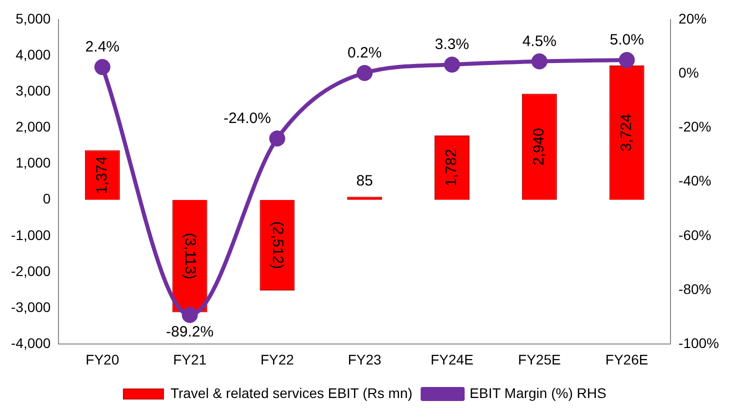 Image resolution: width=734 pixels, height=419 pixels. I want to click on data-label: 3.3%, so click(452, 45).